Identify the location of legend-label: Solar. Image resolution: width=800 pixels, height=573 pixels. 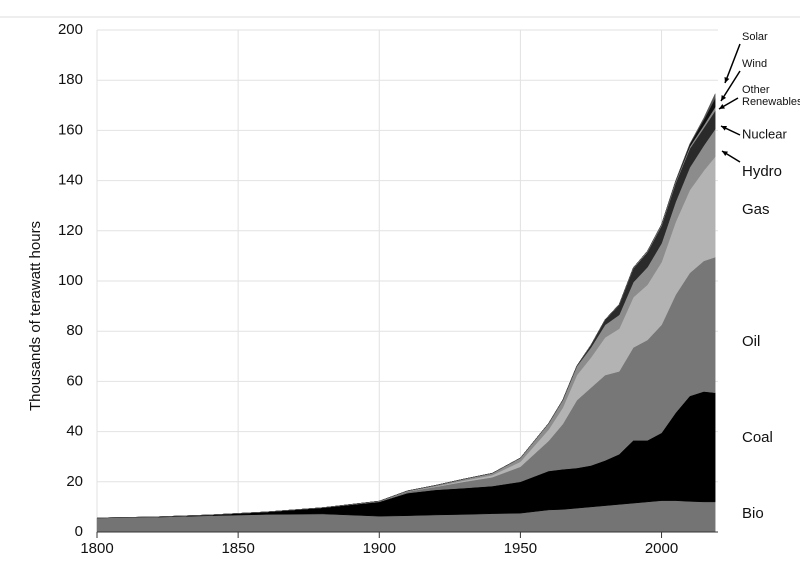
(755, 37).